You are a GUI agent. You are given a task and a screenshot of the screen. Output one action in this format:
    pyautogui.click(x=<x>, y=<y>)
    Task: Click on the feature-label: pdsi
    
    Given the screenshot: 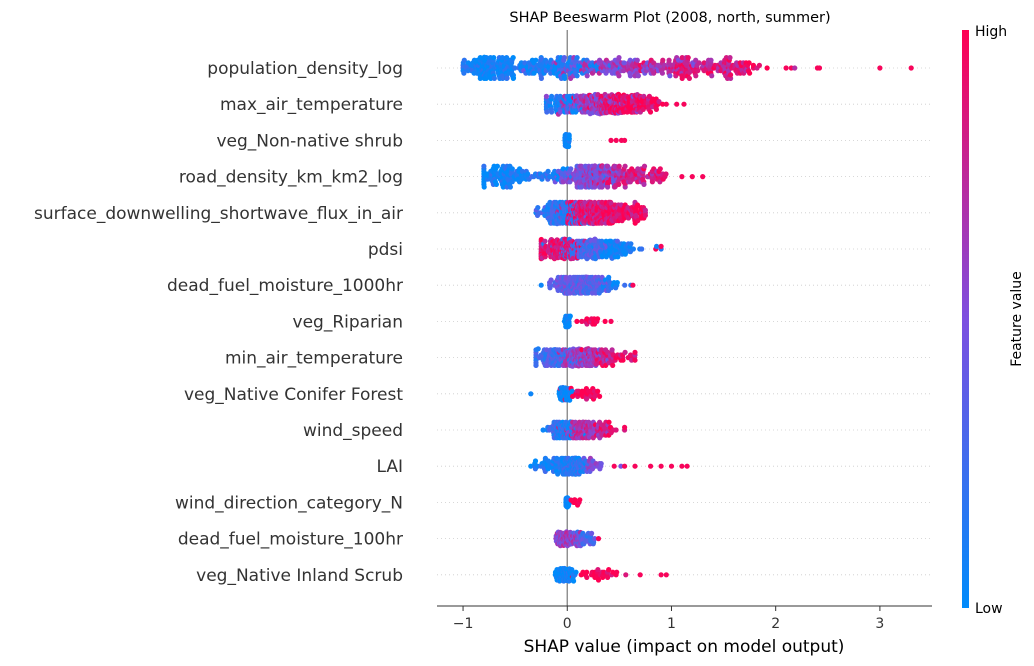 What is the action you would take?
    pyautogui.click(x=385, y=250)
    